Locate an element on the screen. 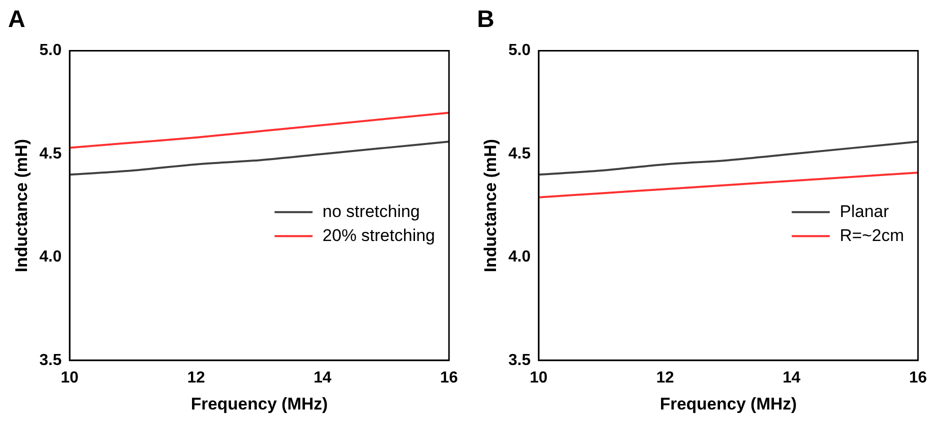 The image size is (938, 423). chart-title: B is located at coordinates (485, 20).